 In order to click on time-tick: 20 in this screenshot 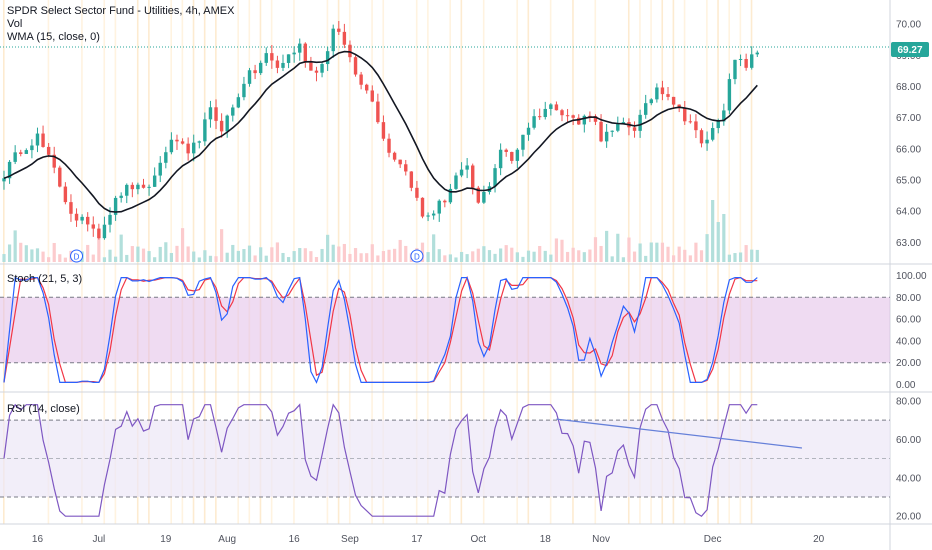, I will do `click(819, 539)`.